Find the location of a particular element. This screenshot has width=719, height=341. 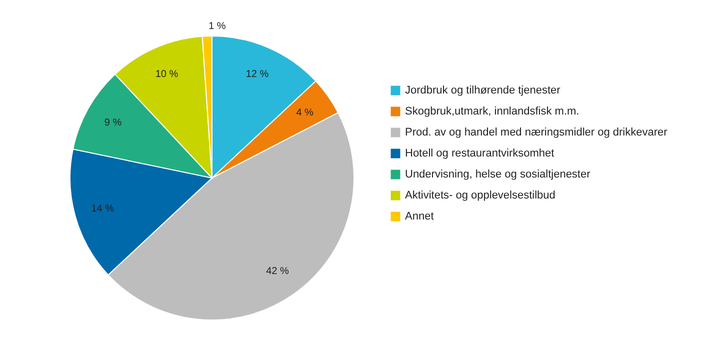

legend-label: Prod. av og handel med næringsmidler og drikkevarer is located at coordinates (536, 132).